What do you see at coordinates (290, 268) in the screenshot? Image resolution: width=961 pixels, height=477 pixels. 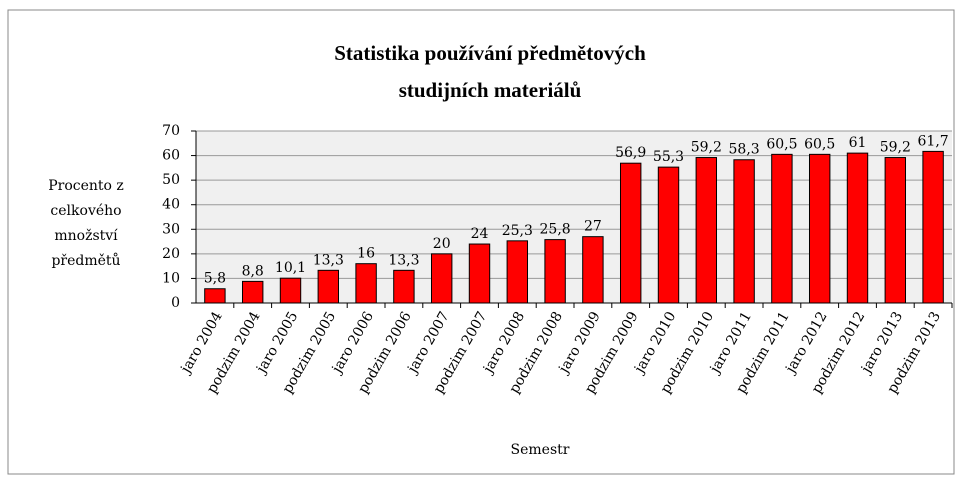 I see `data-label: 10,1` at bounding box center [290, 268].